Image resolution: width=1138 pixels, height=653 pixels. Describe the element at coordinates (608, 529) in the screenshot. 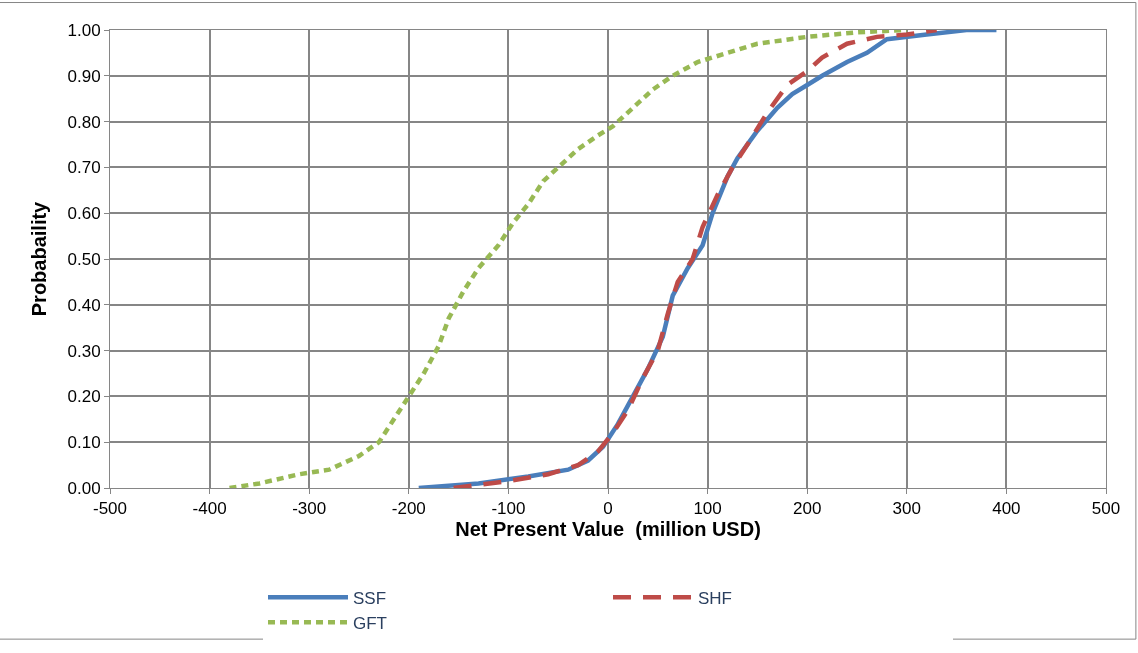

I see `x-axis-title: Net Present Value (million USD)` at that location.